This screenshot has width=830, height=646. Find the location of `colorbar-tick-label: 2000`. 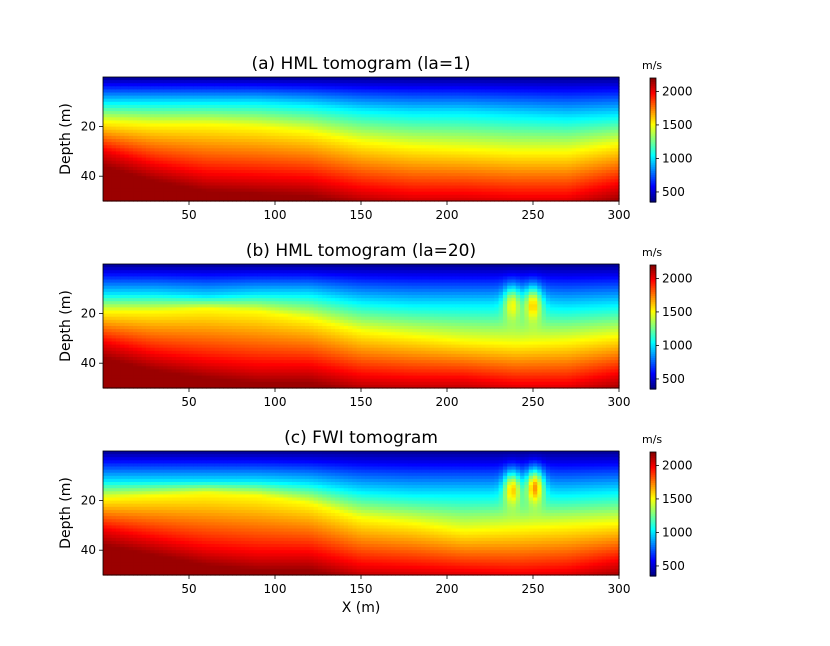

colorbar-tick-label: 2000 is located at coordinates (677, 91).